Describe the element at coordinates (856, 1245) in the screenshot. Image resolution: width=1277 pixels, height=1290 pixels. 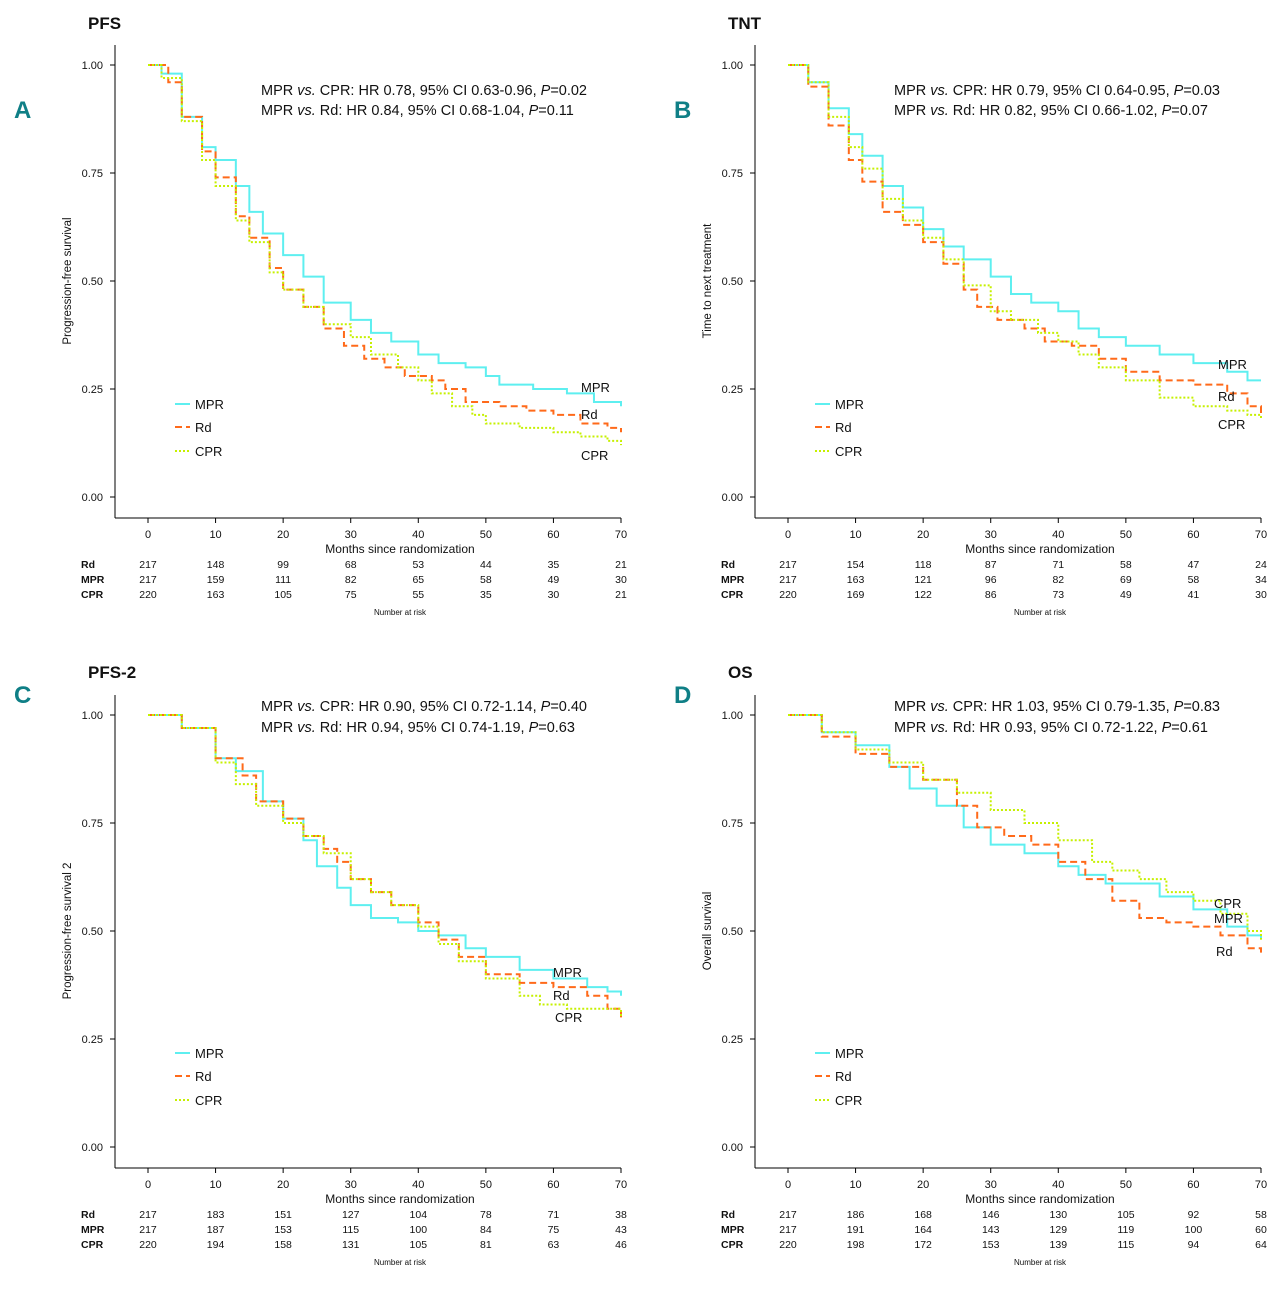
I see `at-risk-value: 198` at that location.